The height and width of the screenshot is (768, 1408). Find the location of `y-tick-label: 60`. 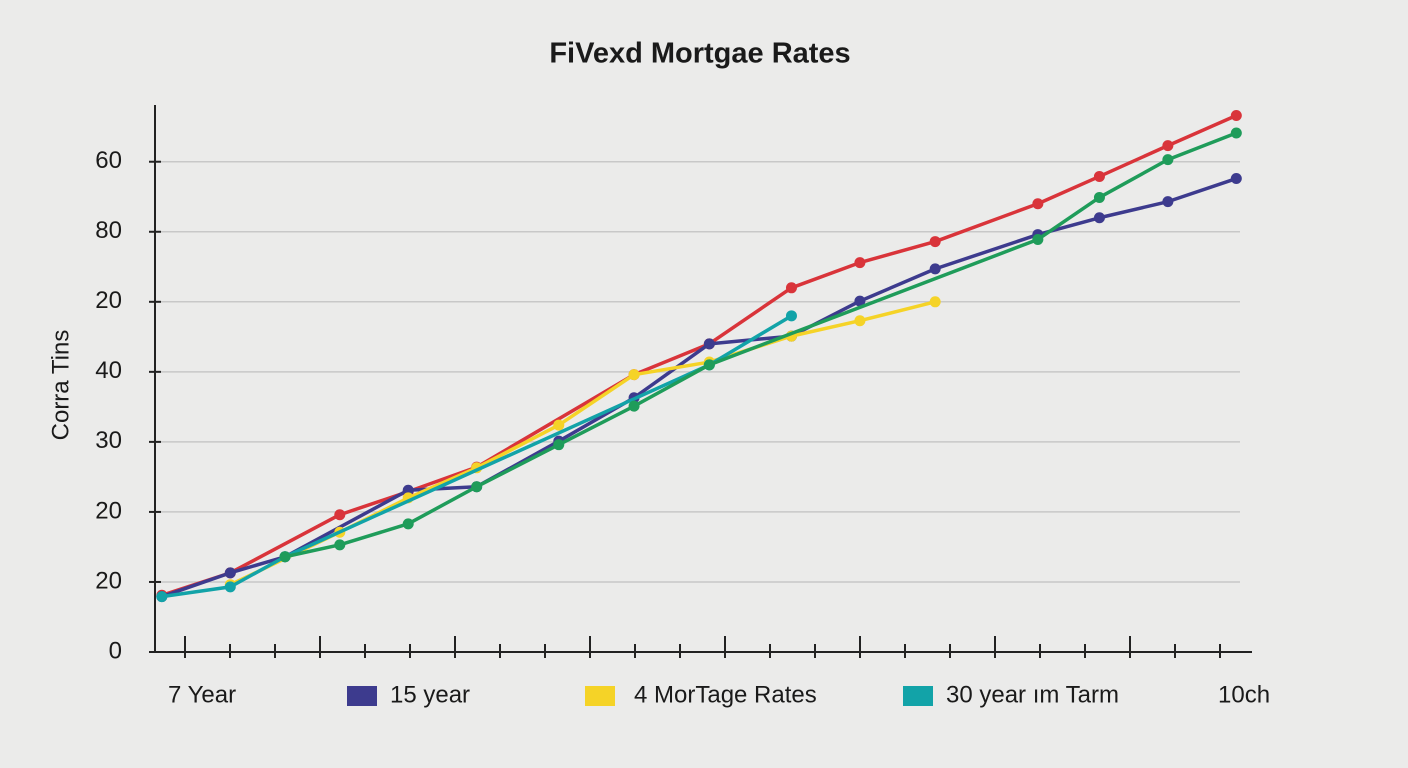

y-tick-label: 60 is located at coordinates (108, 160).